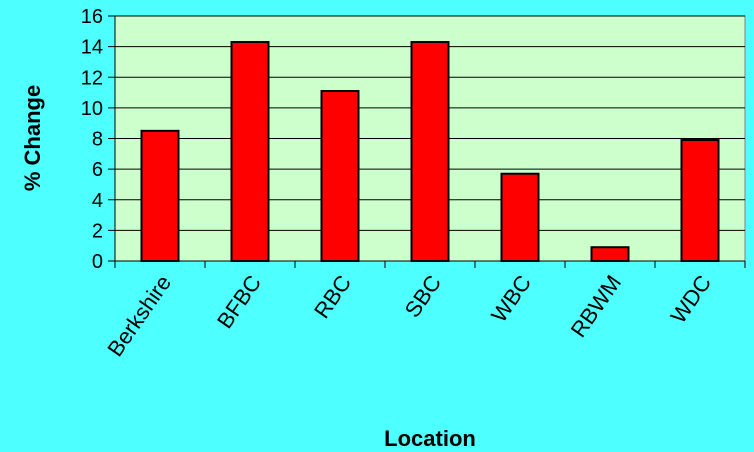 The width and height of the screenshot is (754, 452). What do you see at coordinates (700, 200) in the screenshot?
I see `bar-wdc` at bounding box center [700, 200].